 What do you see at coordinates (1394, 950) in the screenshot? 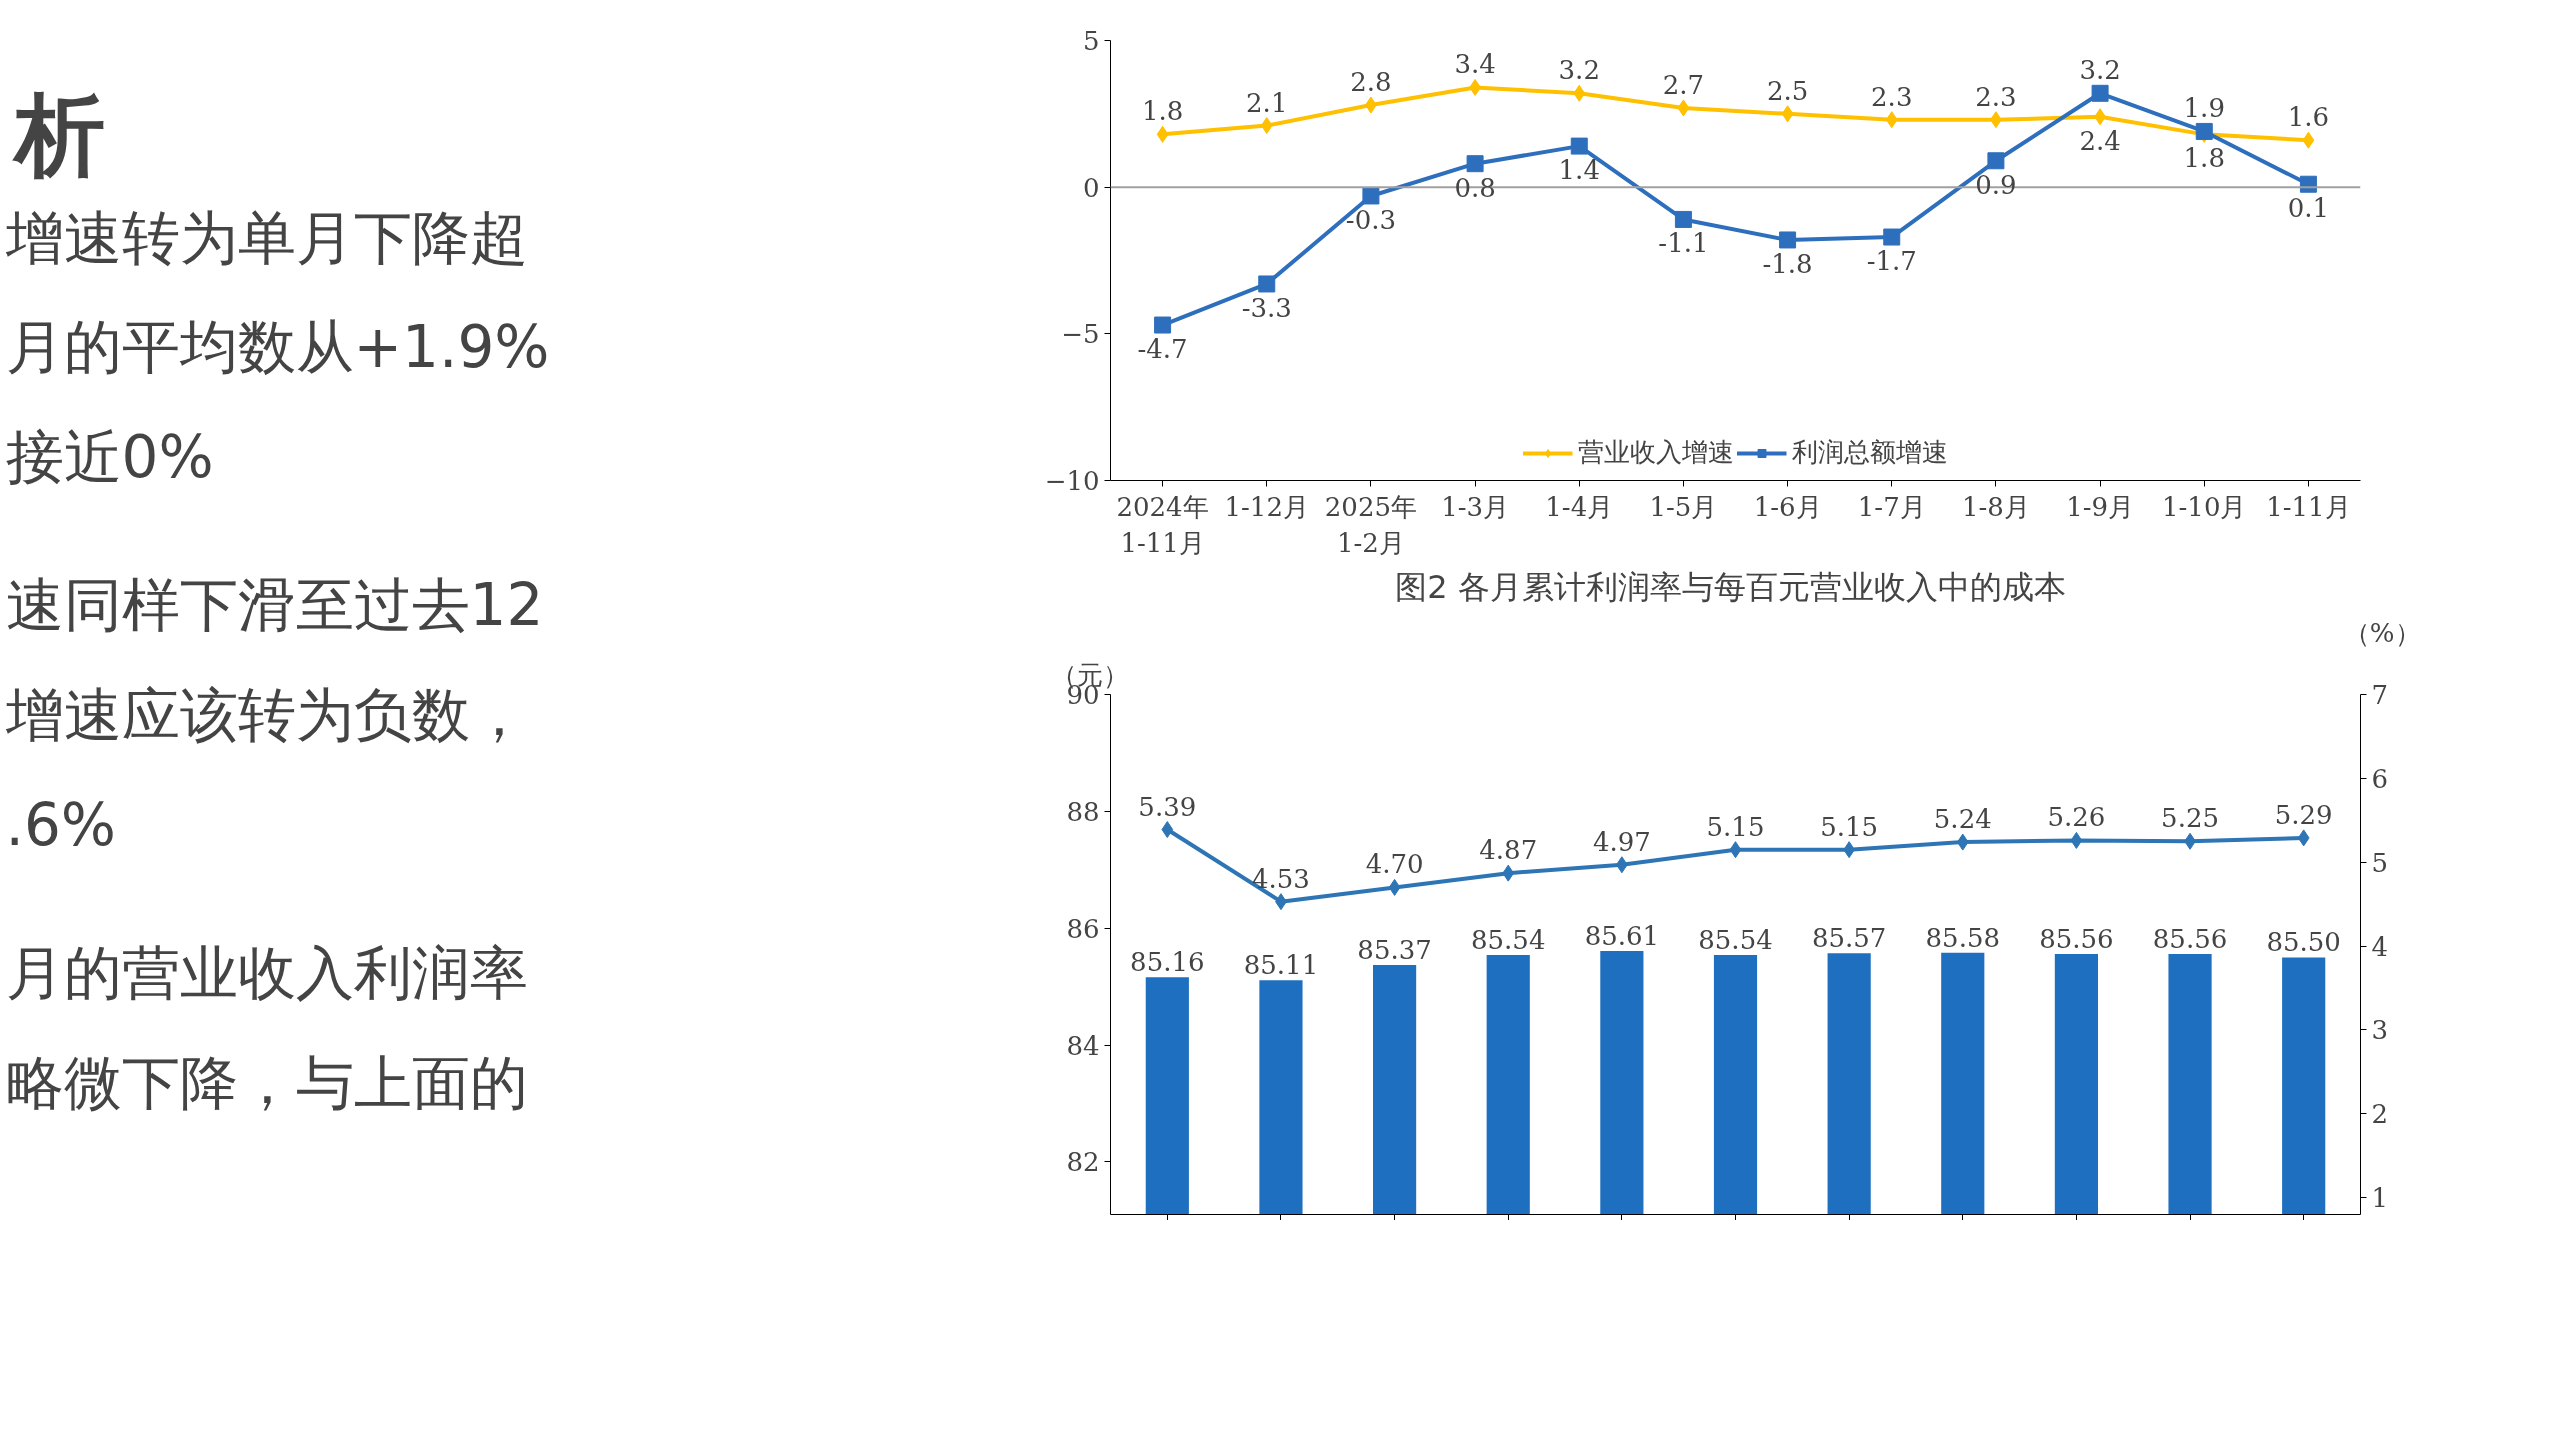
I see `data-label: 85.37` at bounding box center [1394, 950].